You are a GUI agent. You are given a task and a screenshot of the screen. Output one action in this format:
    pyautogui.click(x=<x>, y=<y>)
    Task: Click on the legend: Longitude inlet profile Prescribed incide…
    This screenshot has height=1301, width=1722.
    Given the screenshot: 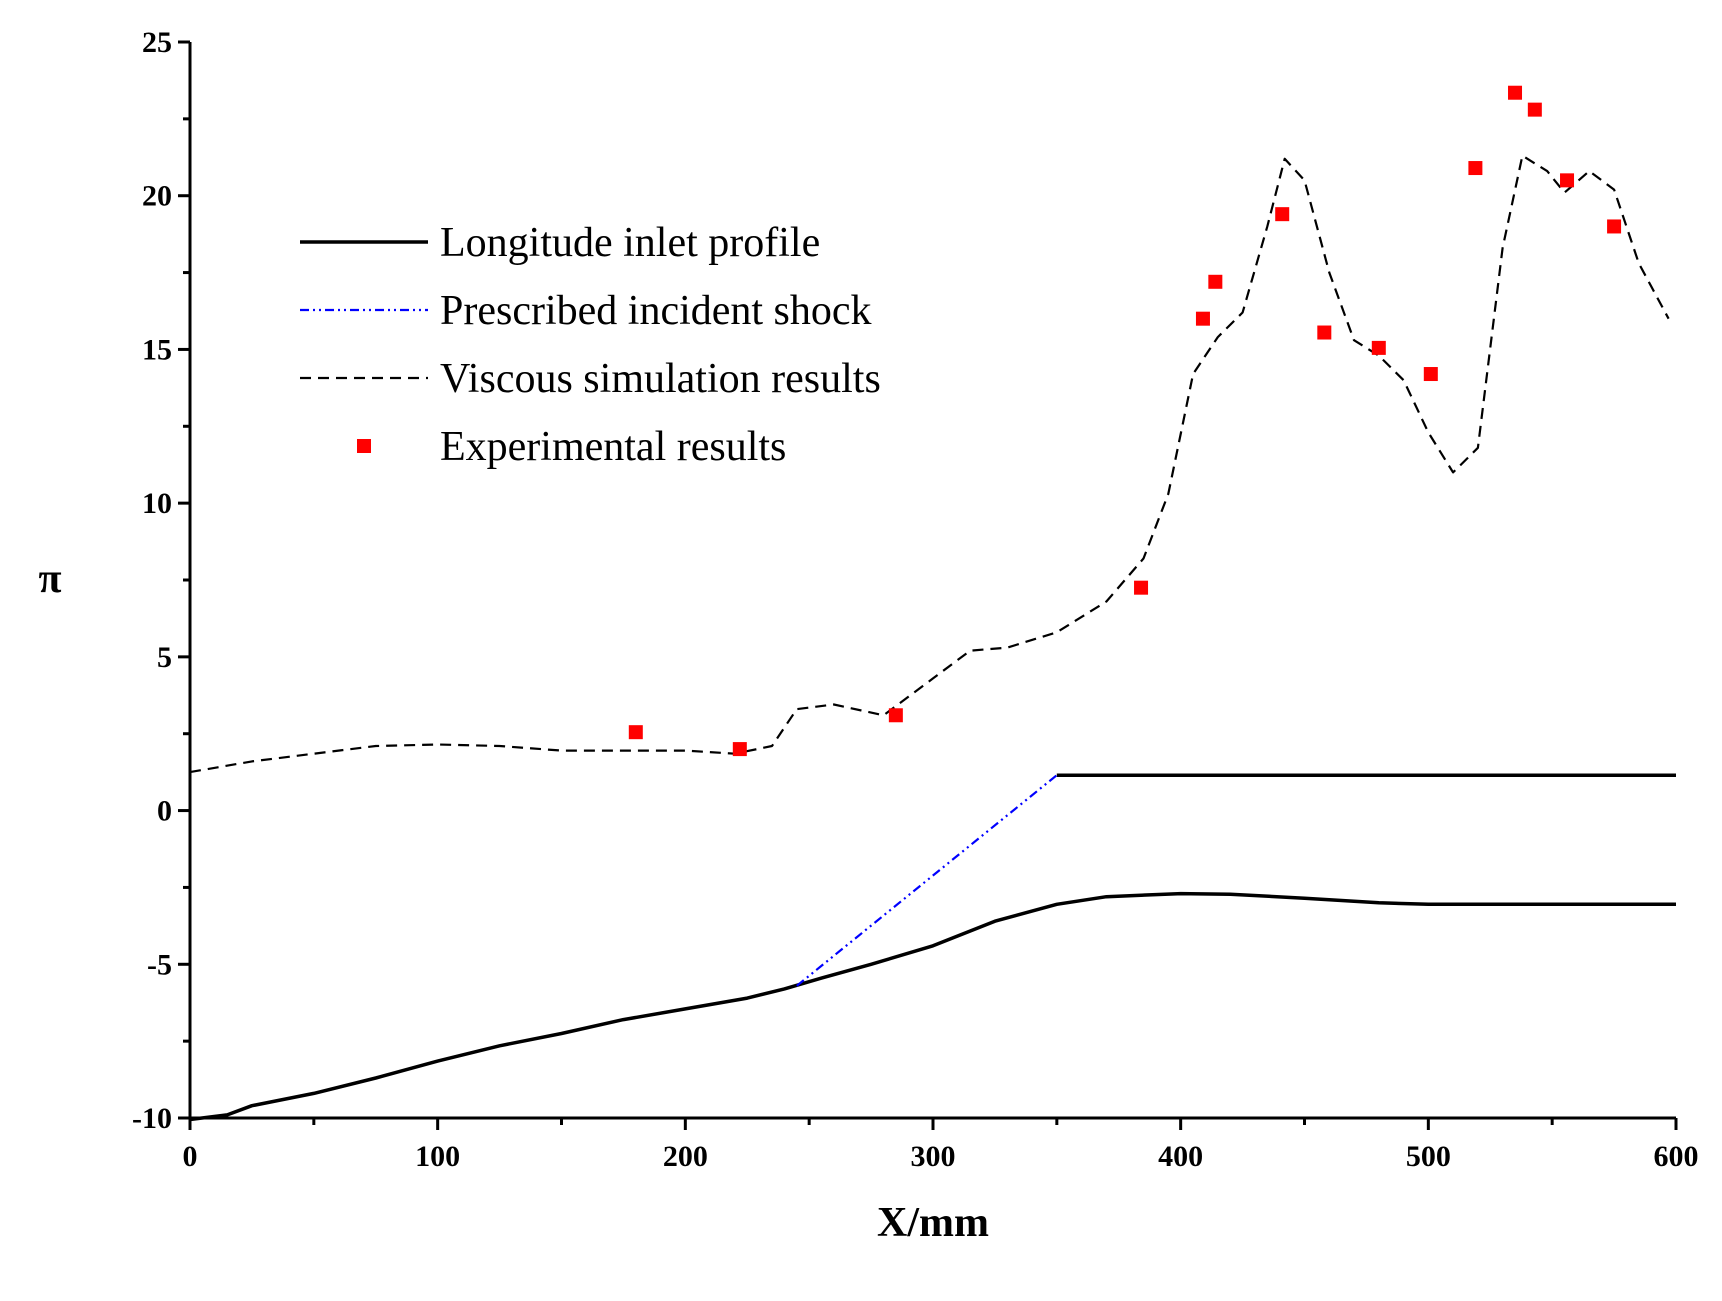 What is the action you would take?
    pyautogui.click(x=590, y=345)
    